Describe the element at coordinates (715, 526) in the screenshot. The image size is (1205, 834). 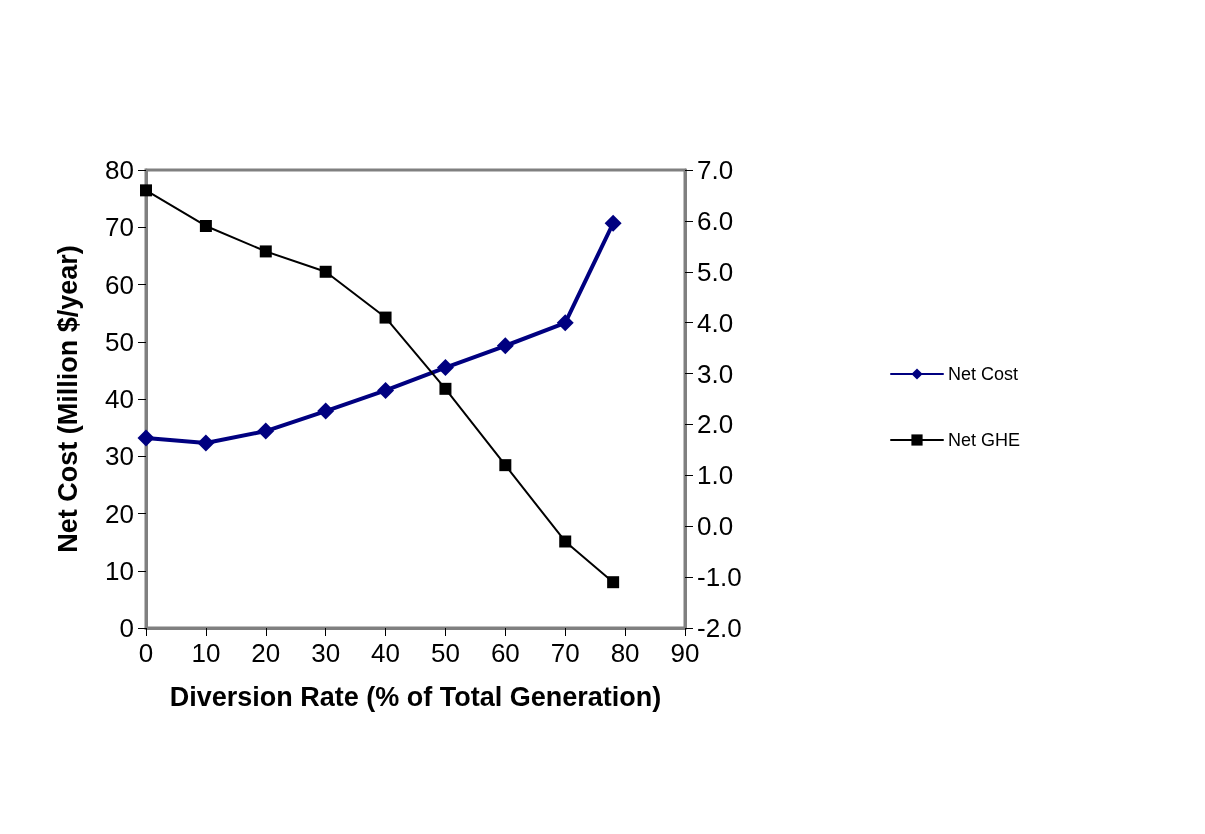
I see `y2-tick-label: 0.0` at that location.